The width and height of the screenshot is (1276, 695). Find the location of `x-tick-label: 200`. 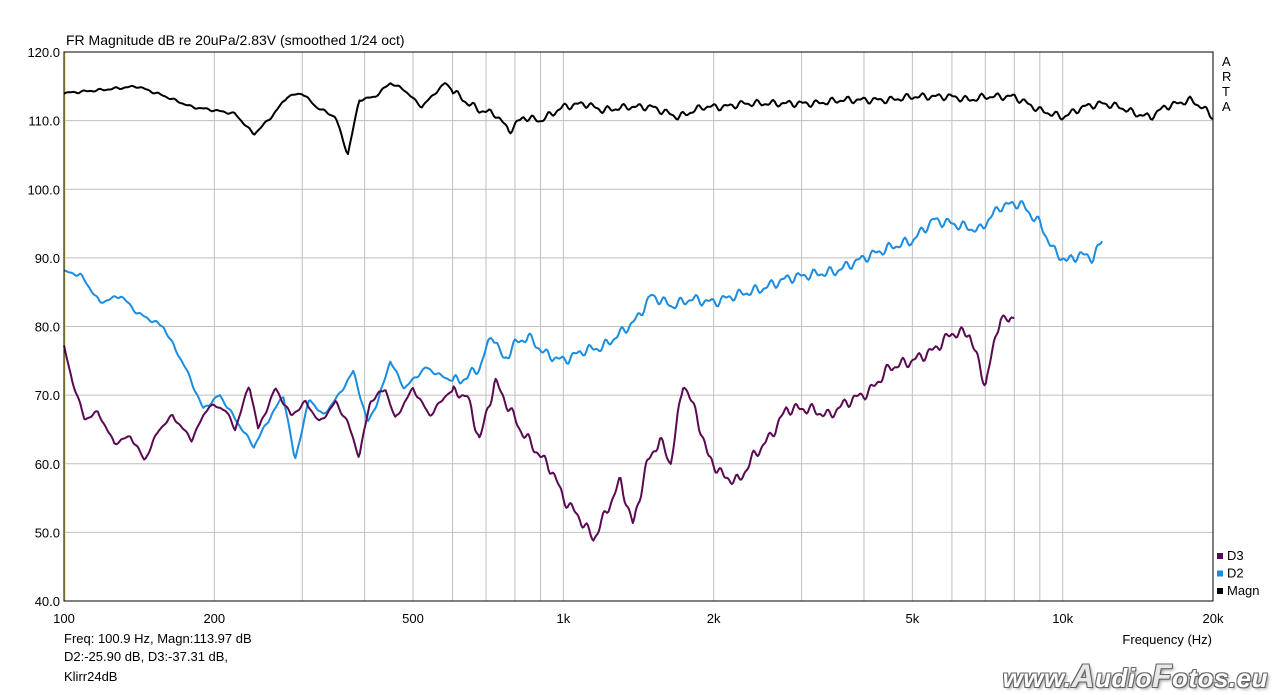

x-tick-label: 200 is located at coordinates (214, 618).